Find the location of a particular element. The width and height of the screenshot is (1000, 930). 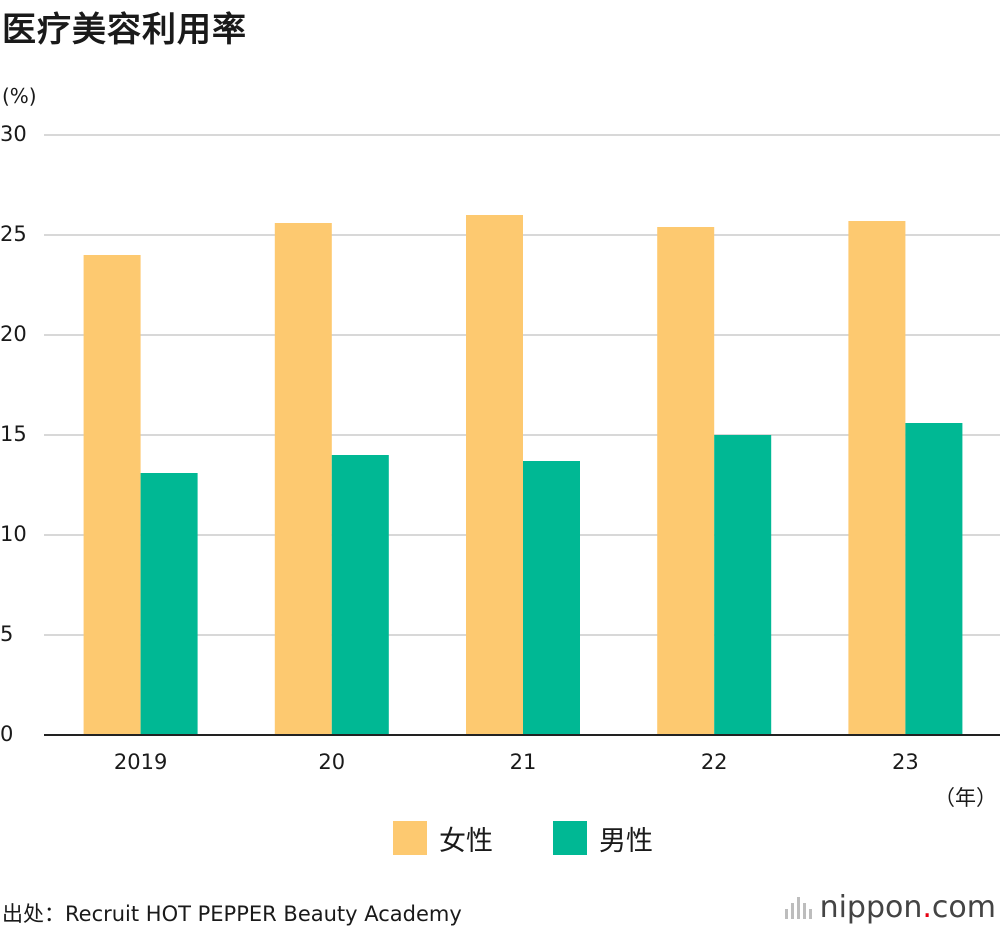

legend-item-male: 男性 is located at coordinates (603, 838).